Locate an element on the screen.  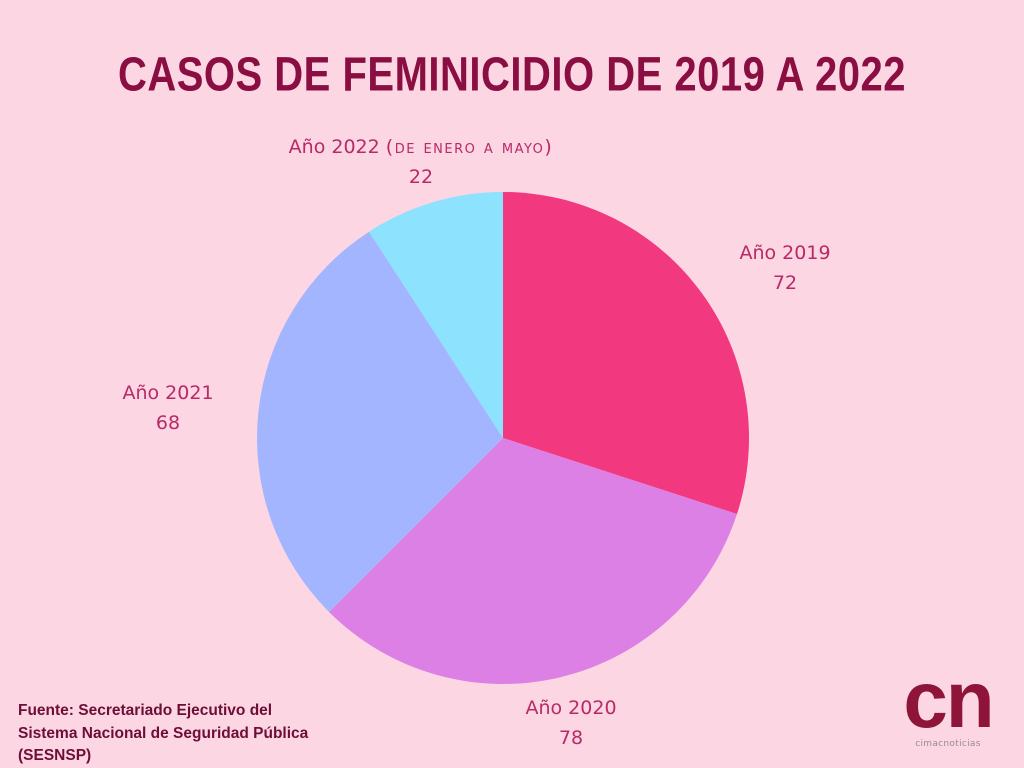
slice-label-name: Año 2020 is located at coordinates (571, 708).